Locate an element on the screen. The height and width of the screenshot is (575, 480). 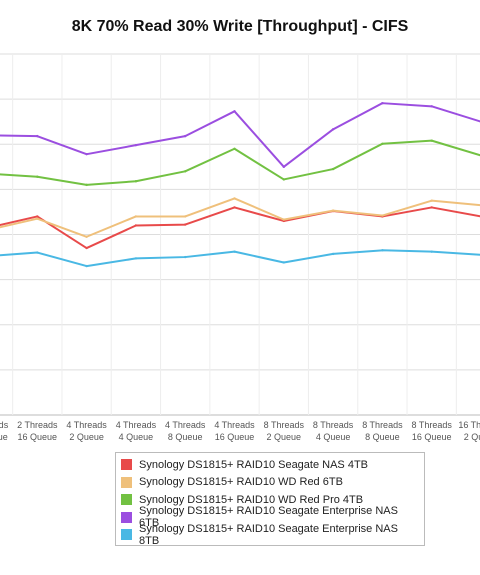
legend-item: Synology DS1815+ RAID10 WD Red Pro 4TB is located at coordinates (270, 500).